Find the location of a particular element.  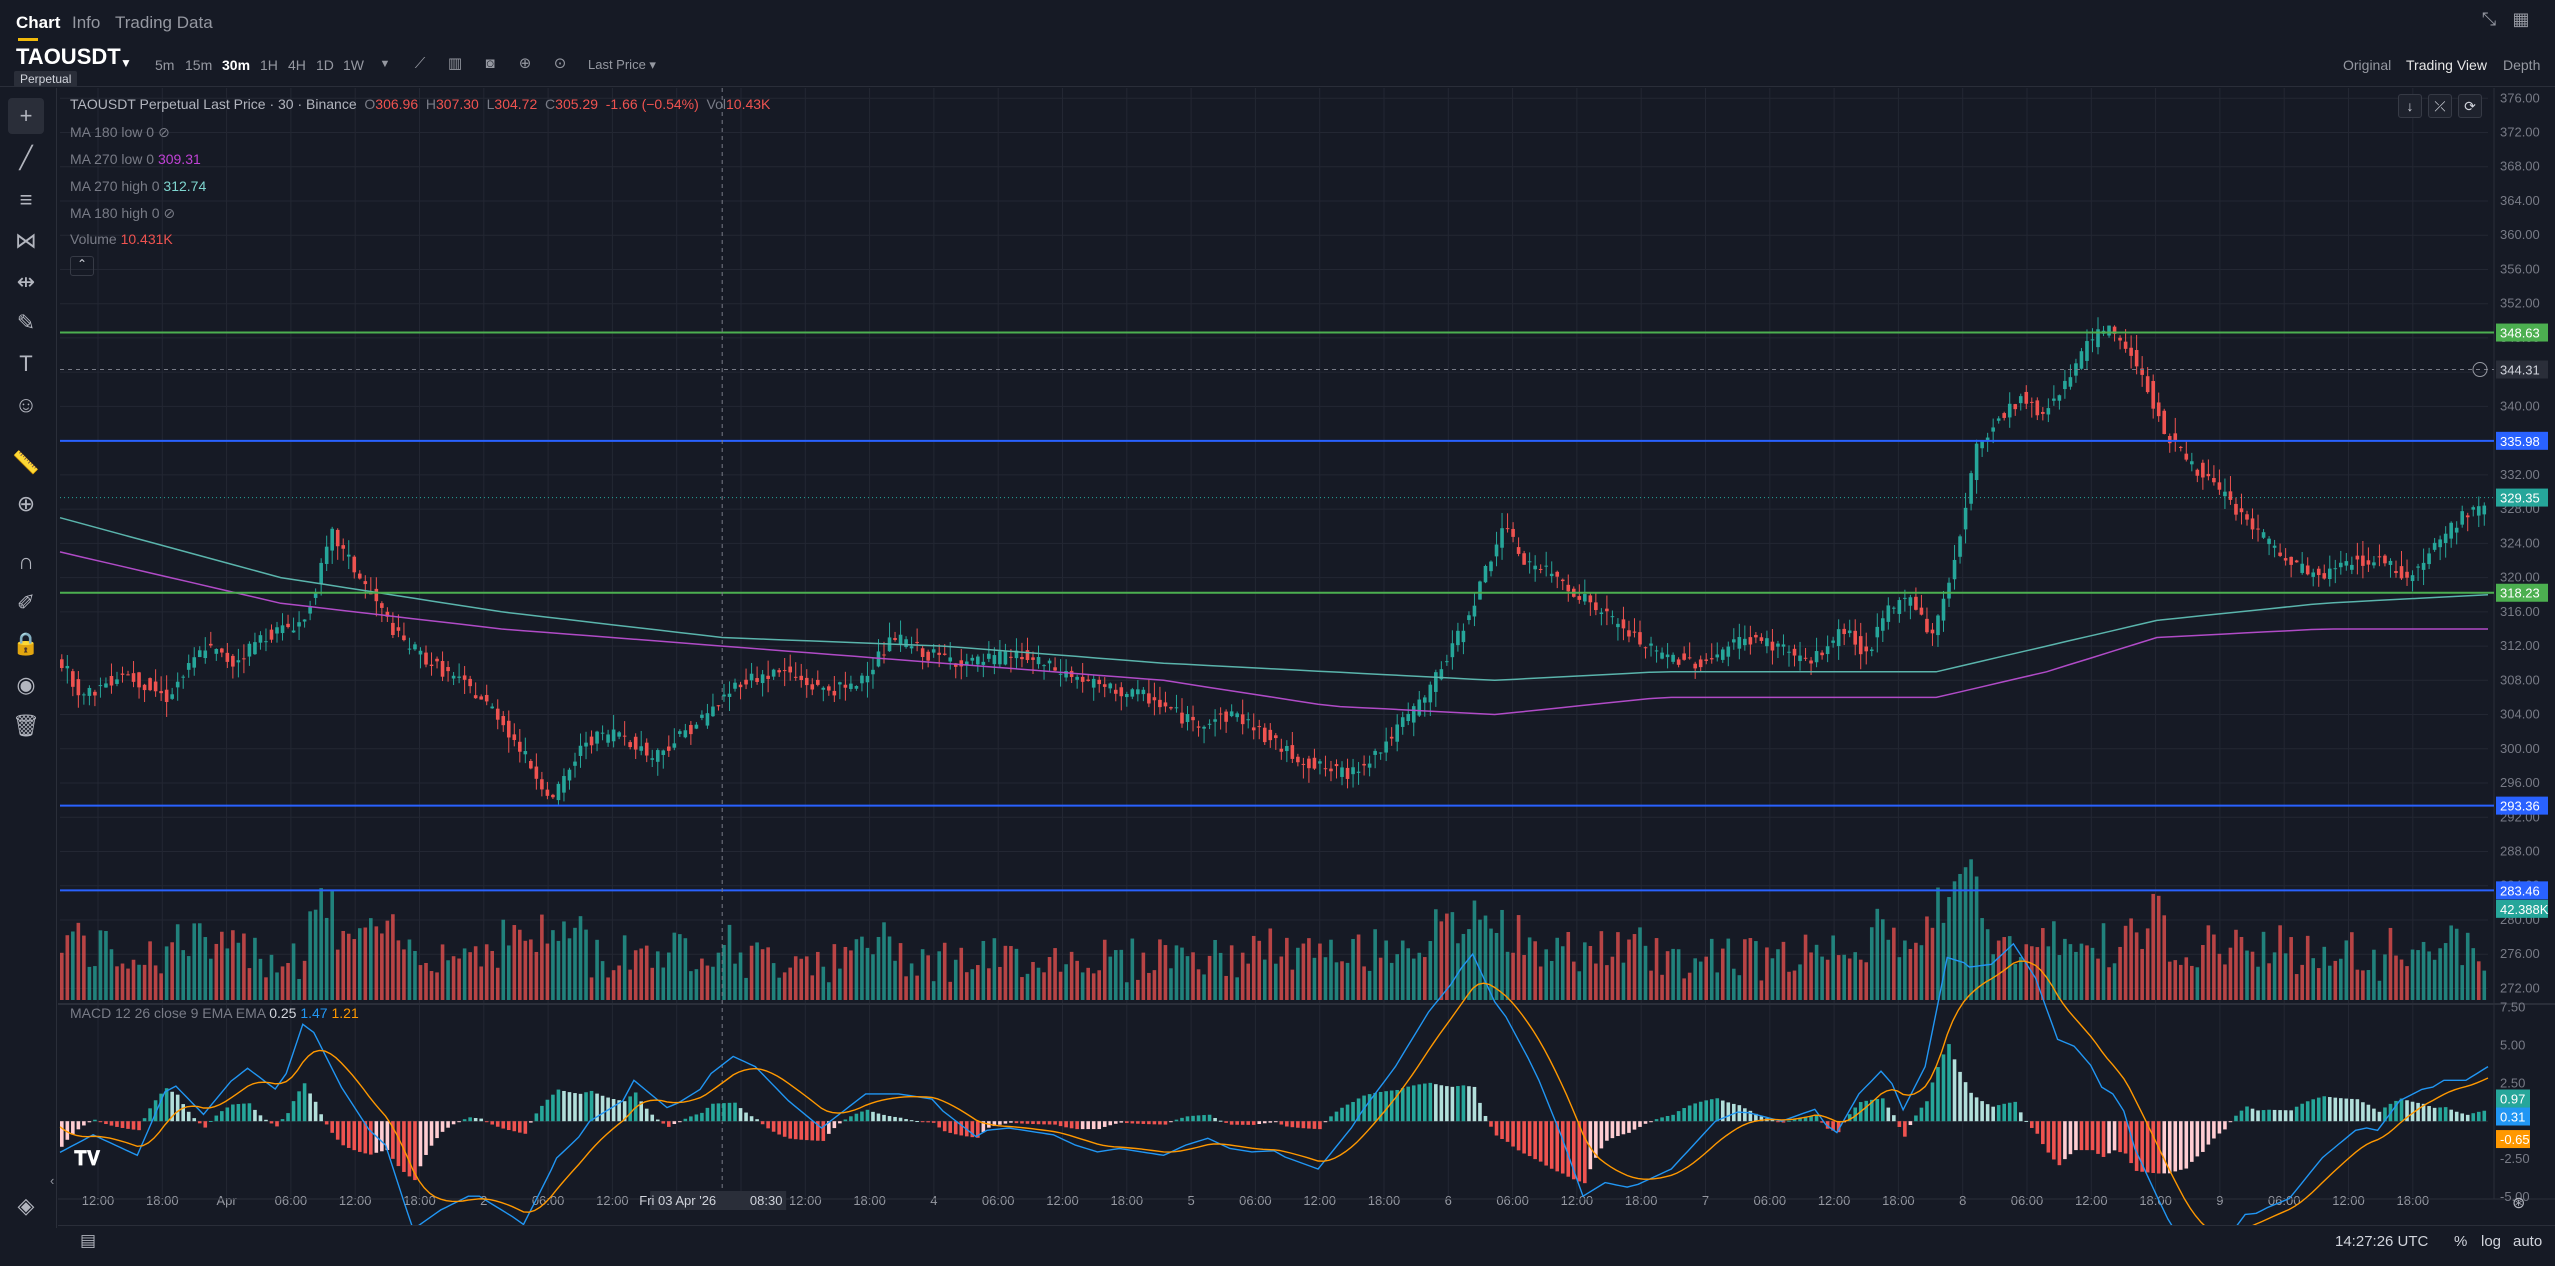

camera-icon: ◙ is located at coordinates (490, 63).